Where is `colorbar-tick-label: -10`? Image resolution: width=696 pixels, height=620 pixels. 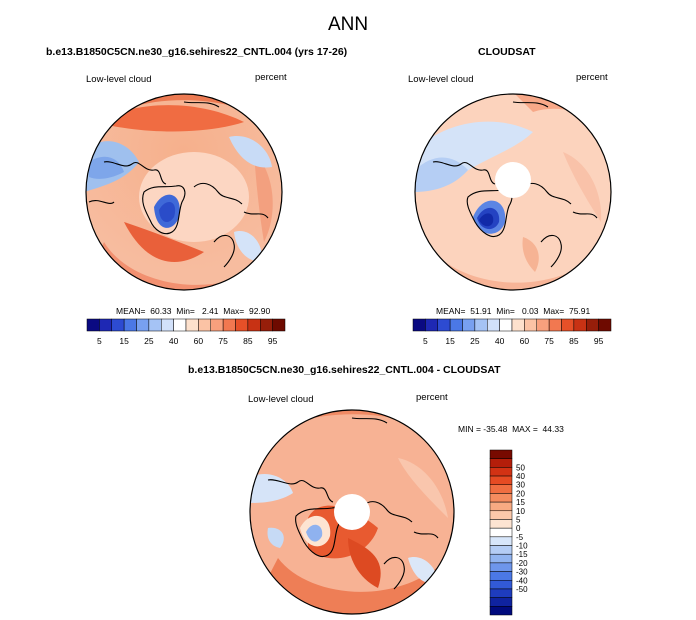
colorbar-tick-label: -10 is located at coordinates (522, 546).